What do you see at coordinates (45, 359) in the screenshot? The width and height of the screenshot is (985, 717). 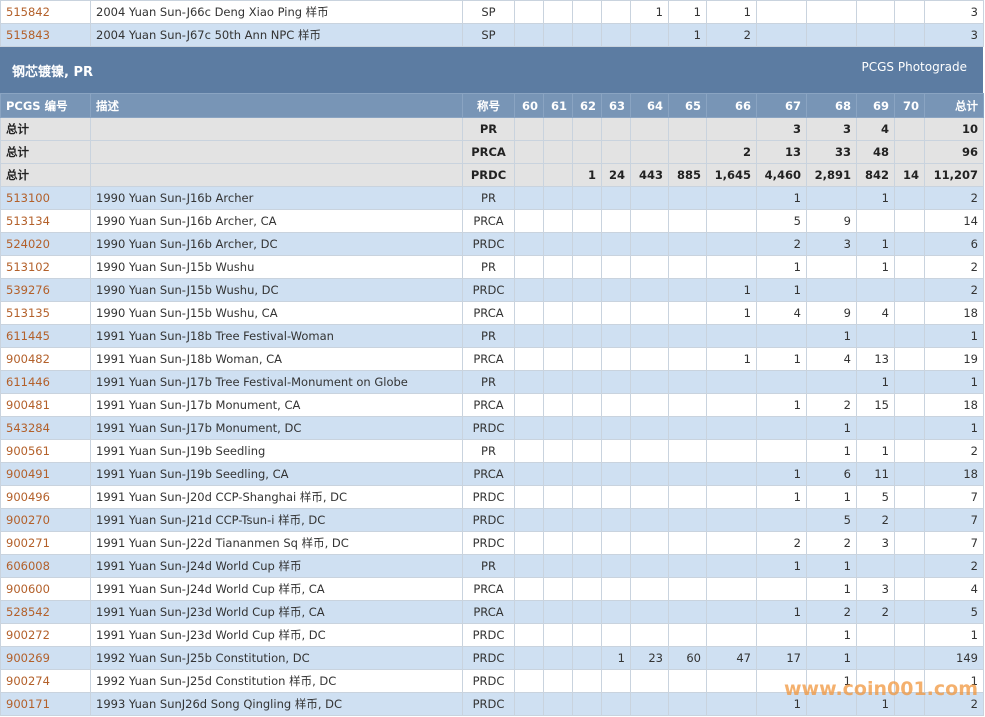 I see `pcgs-number: 900482` at bounding box center [45, 359].